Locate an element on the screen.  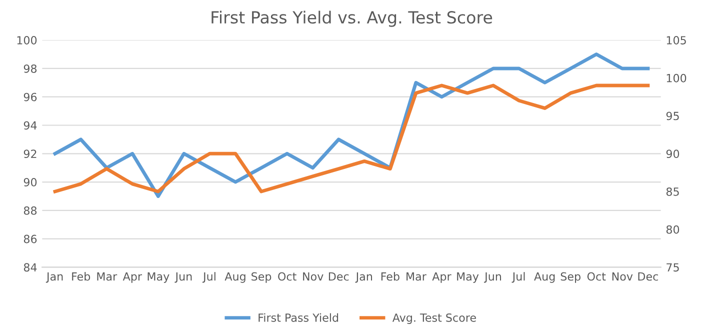
y-tick-label: 100 is located at coordinates (27, 40).